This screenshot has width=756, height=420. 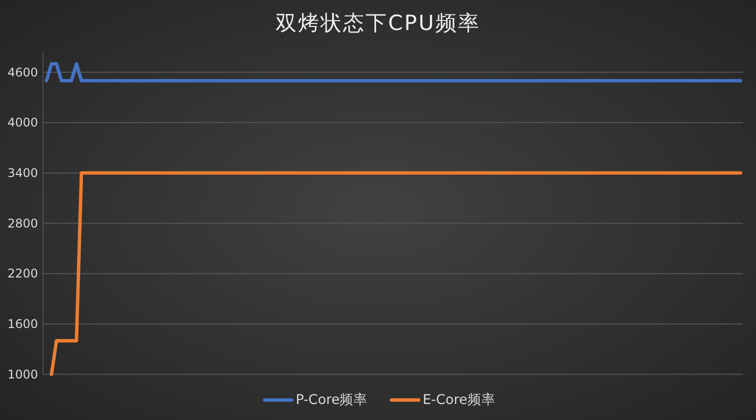 I want to click on y-tick-label: 1600, so click(x=22, y=323).